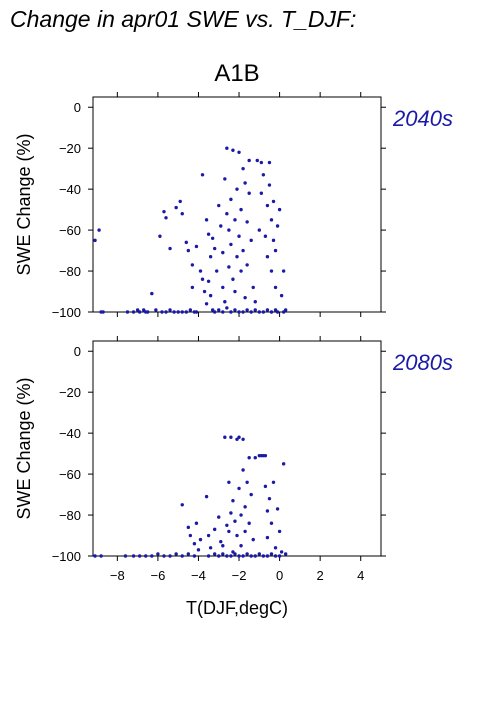 The height and width of the screenshot is (709, 501). What do you see at coordinates (183, 19) in the screenshot?
I see `figure-title: Change in apr01 SWE vs. T_DJF:` at bounding box center [183, 19].